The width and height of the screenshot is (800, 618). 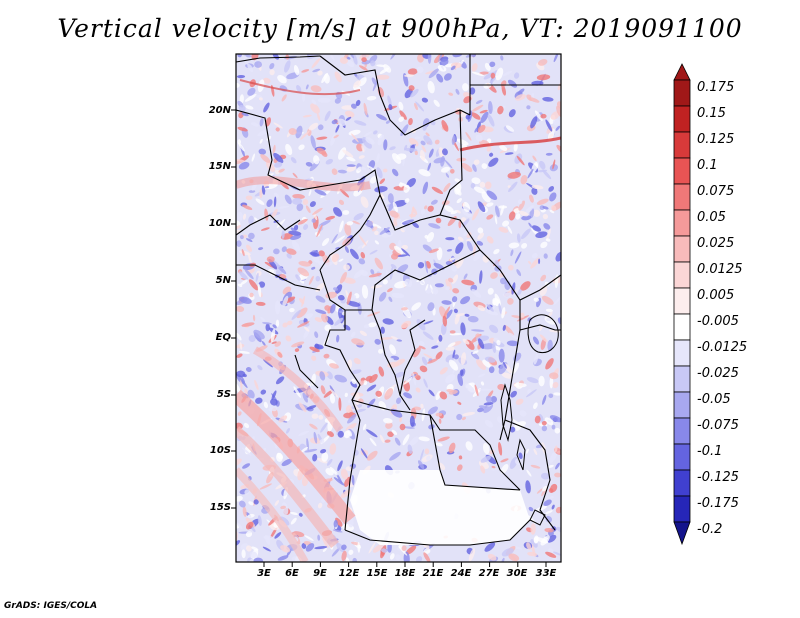 I want to click on sahel-band, so click(x=303, y=184).